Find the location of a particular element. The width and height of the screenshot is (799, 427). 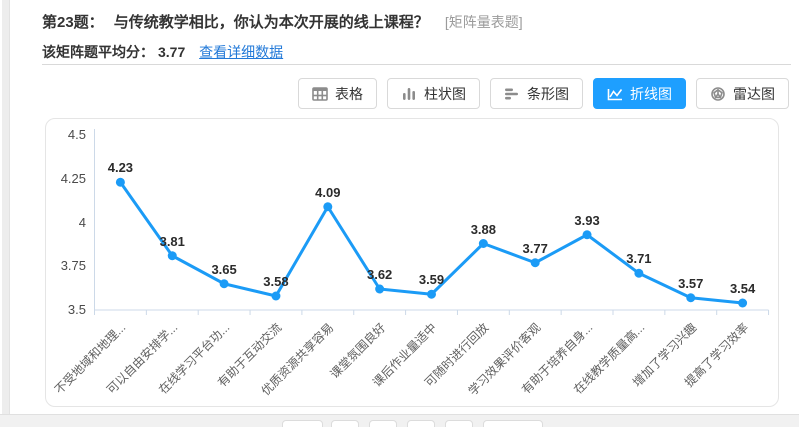

question-header: 第23题： 与传统教学相比，你认为本次开展的线上课程？ [矩阵量表题] is located at coordinates (415, 21).